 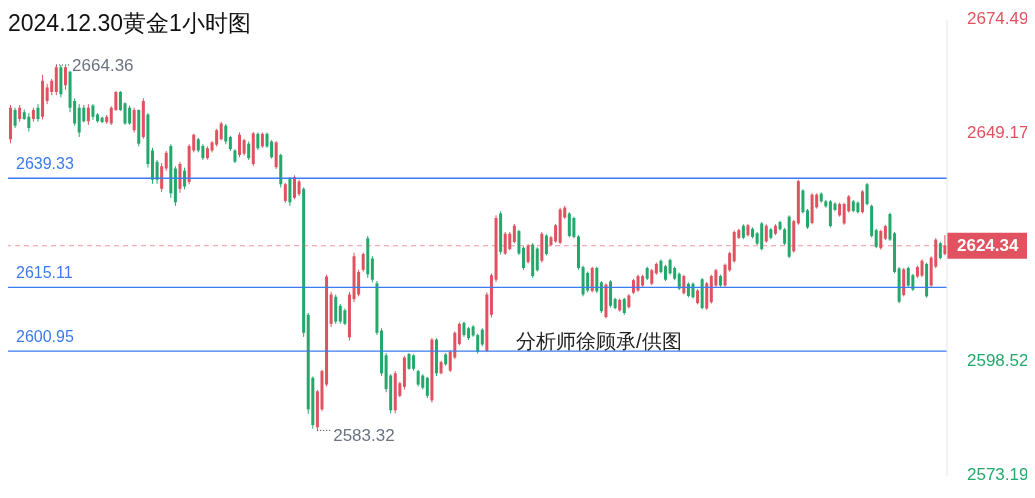 I want to click on y-tick-label: 2598.52, so click(x=998, y=361).